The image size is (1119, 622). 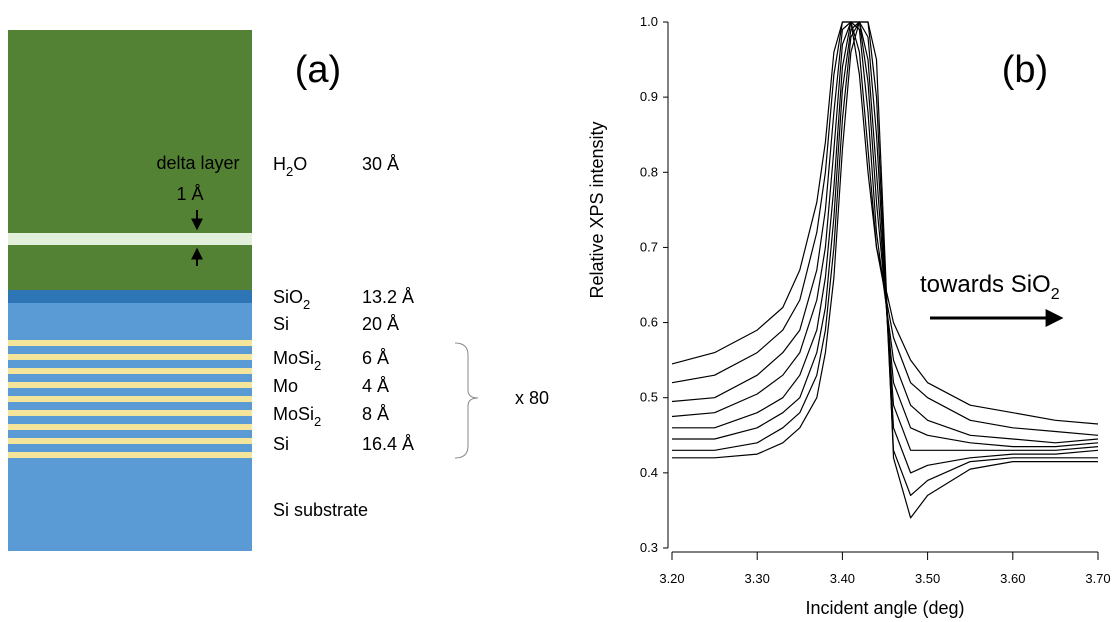 I want to click on layer-name: H2O, so click(x=290, y=166).